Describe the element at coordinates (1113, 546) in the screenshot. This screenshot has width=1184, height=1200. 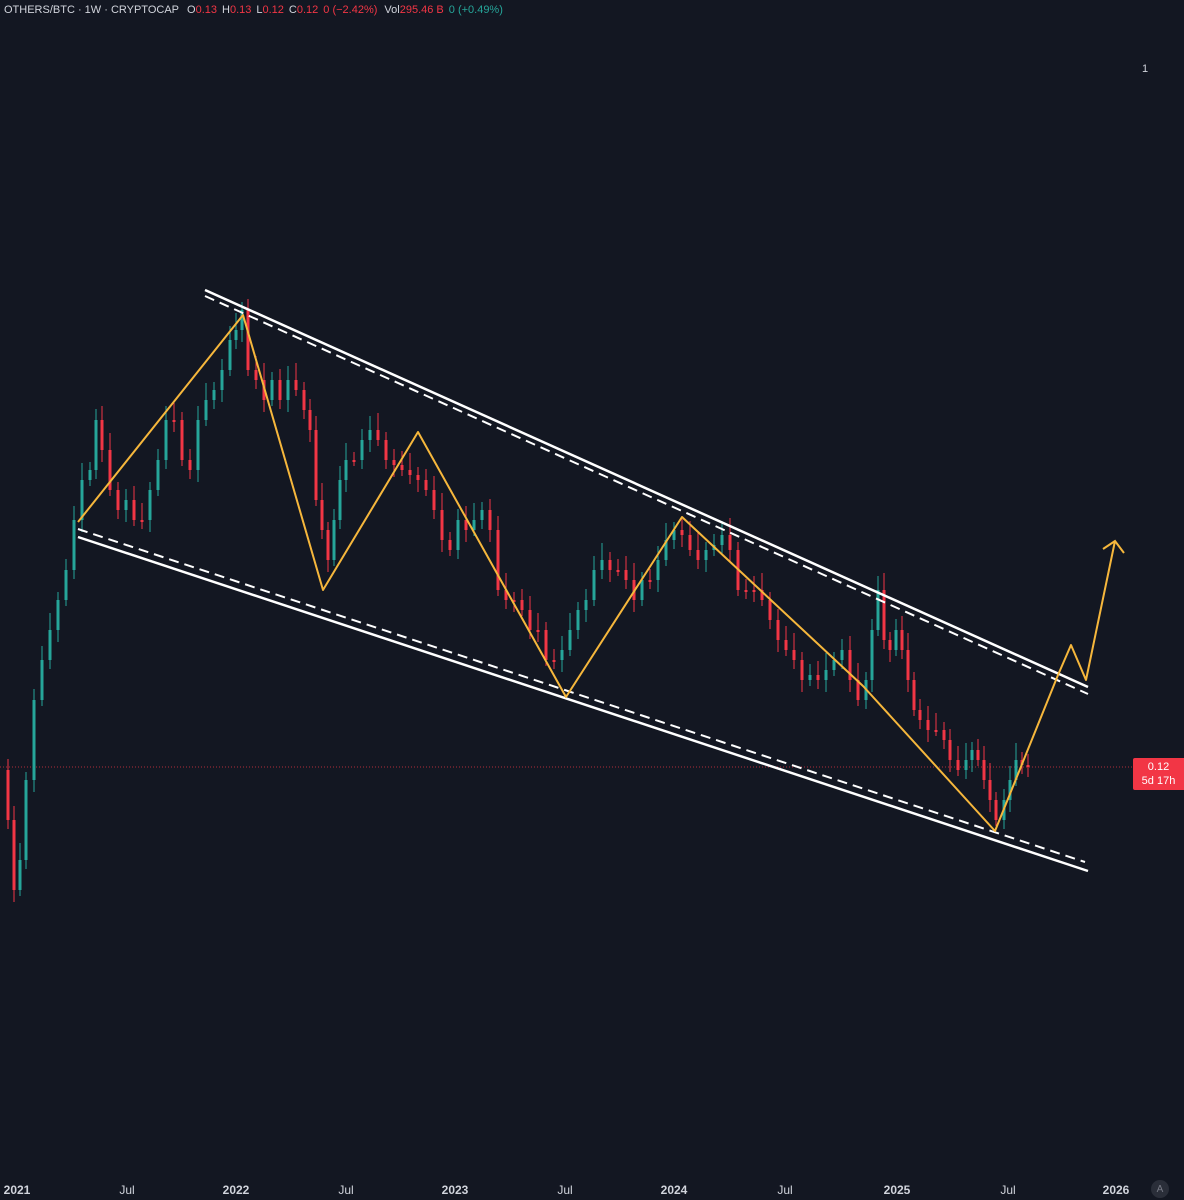
I see `wave-arrowhead` at that location.